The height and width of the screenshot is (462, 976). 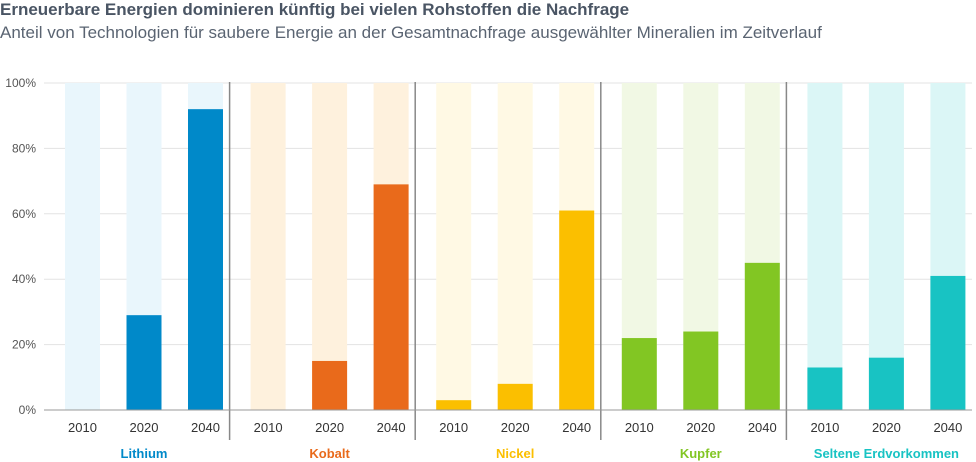 I want to click on group-label: Kobalt, so click(x=329, y=453).